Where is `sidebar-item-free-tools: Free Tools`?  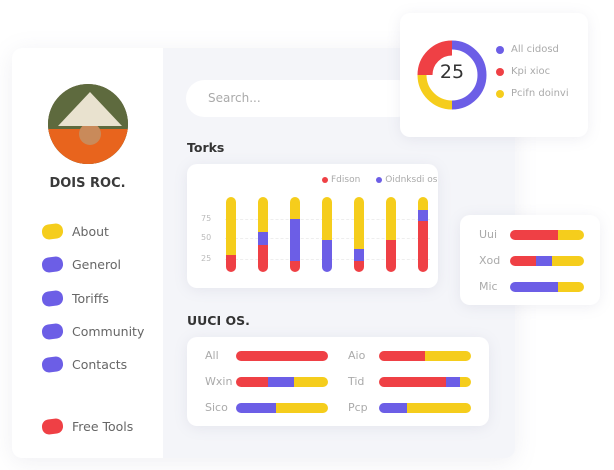
sidebar-item-free-tools: Free Tools is located at coordinates (87, 426).